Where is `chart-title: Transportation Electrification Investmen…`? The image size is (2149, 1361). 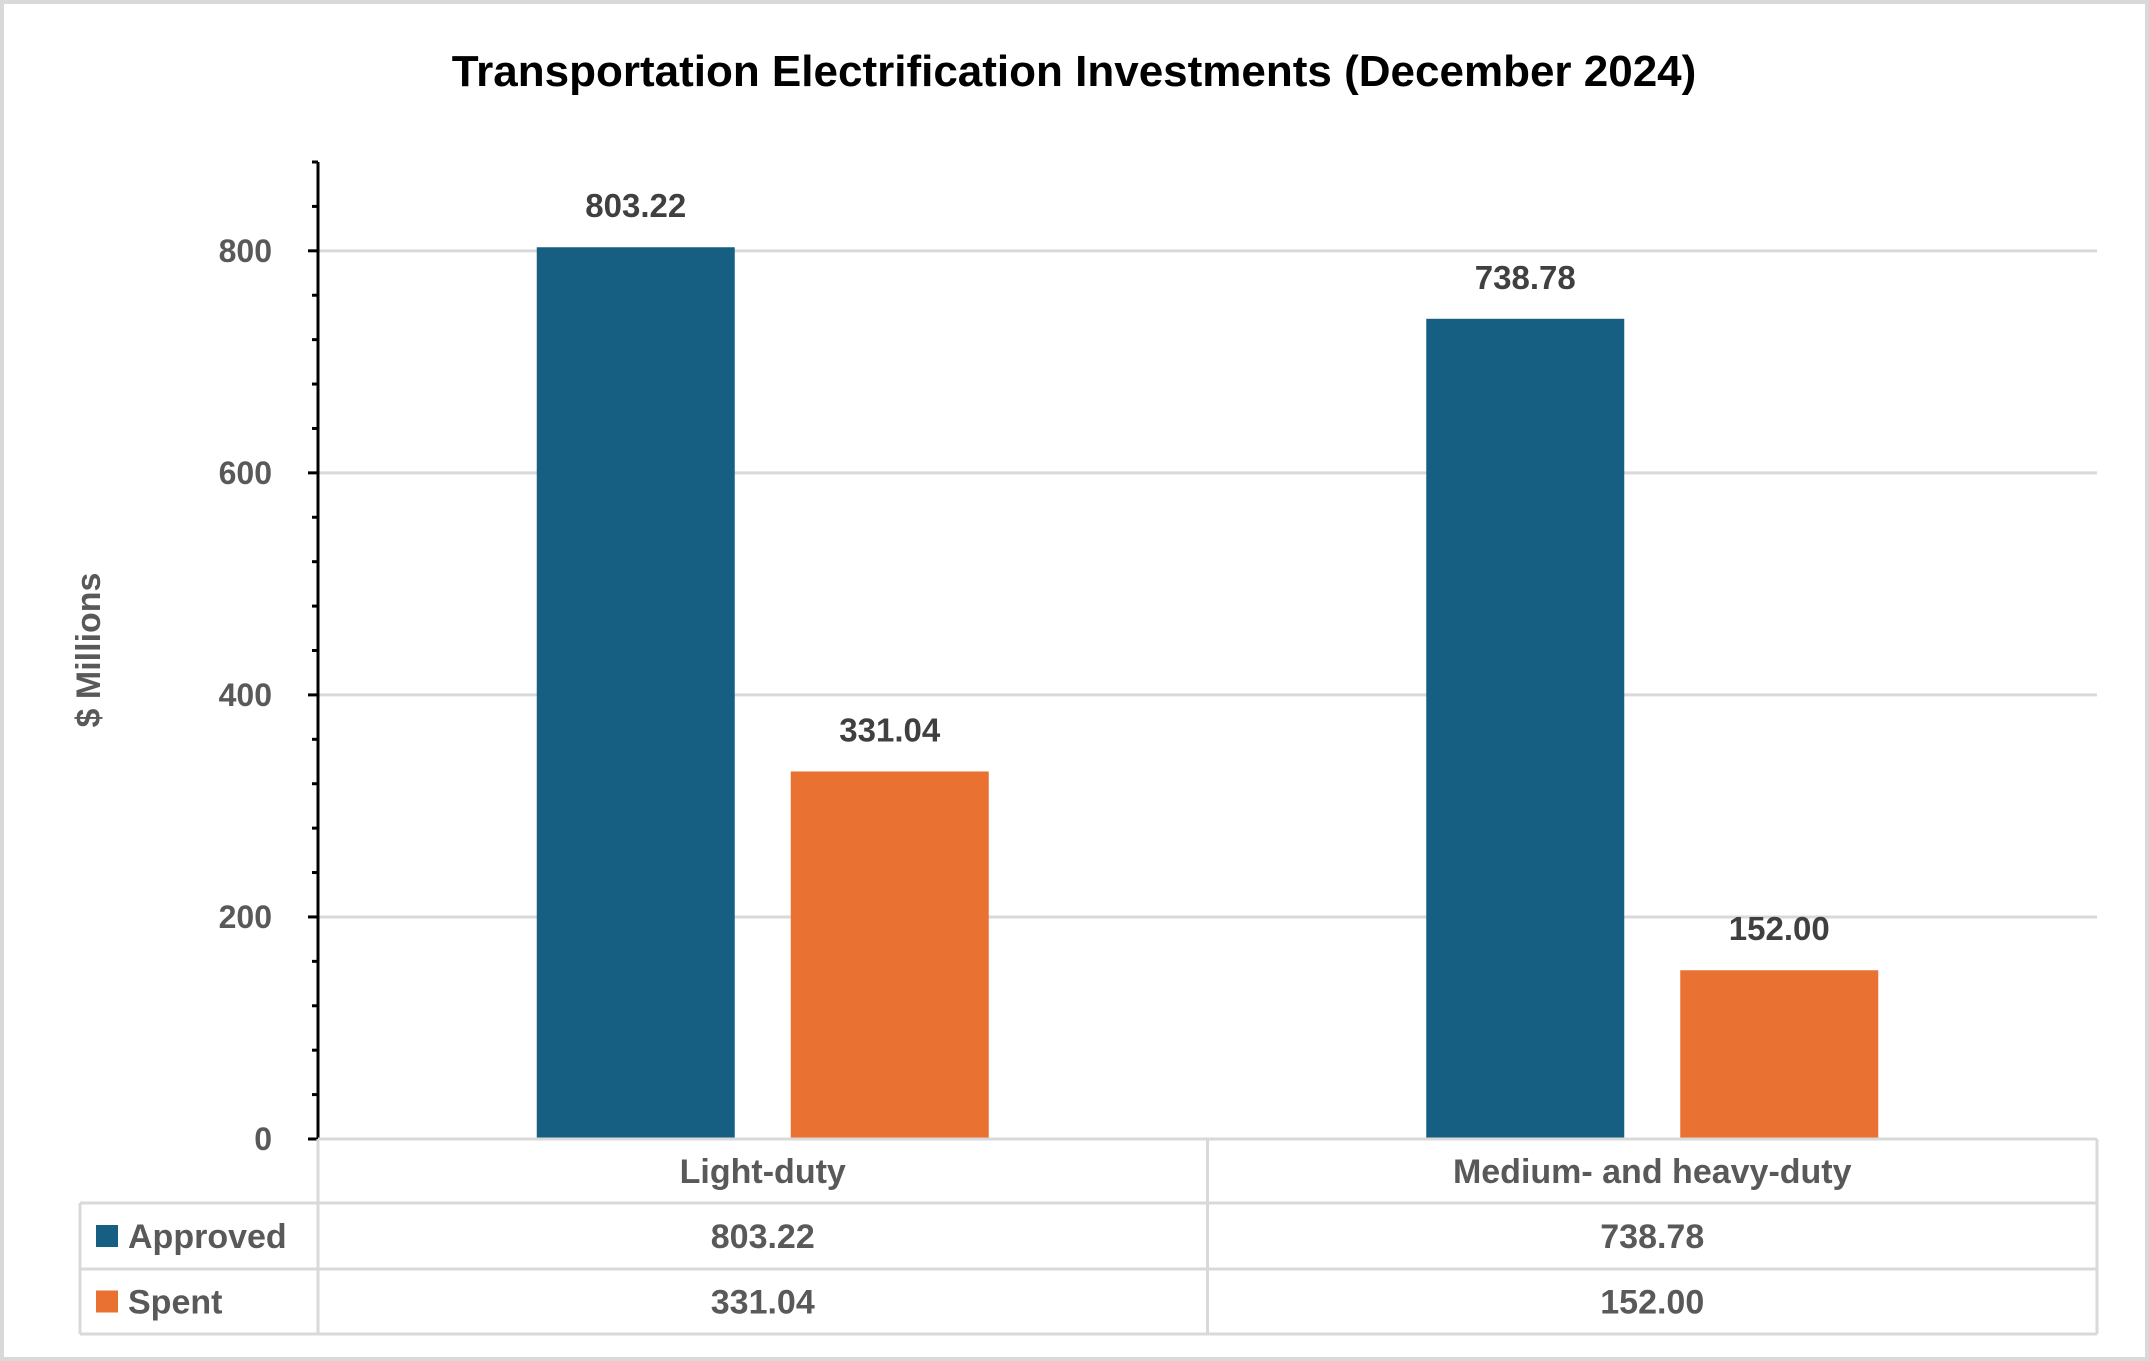
chart-title: Transportation Electrification Investmen… is located at coordinates (1074, 71).